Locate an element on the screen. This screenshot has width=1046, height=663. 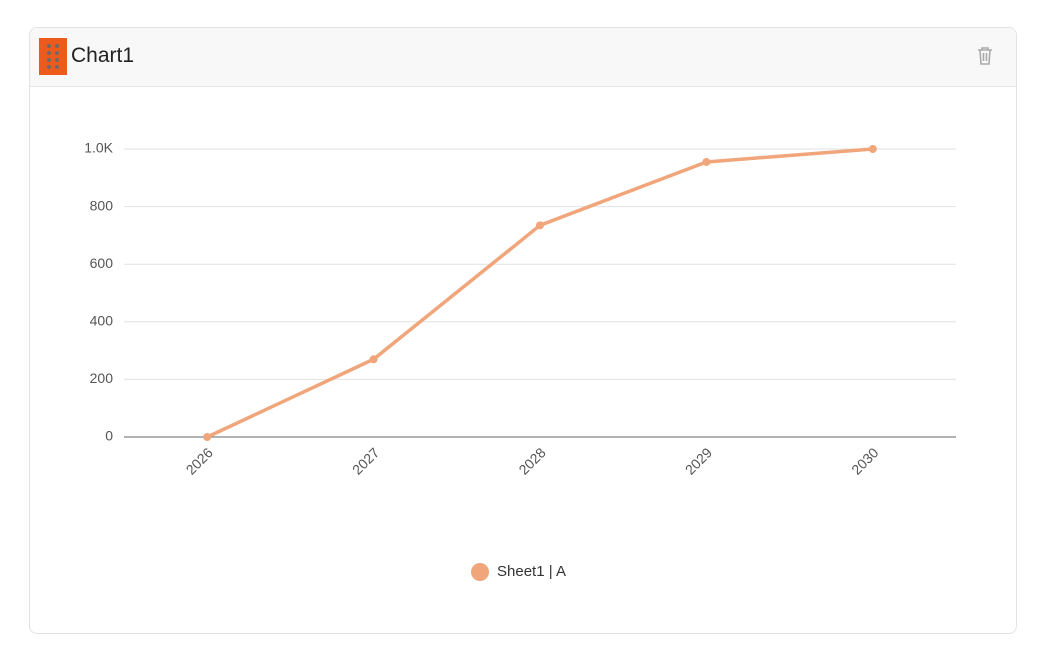
y-tick-label: 400 is located at coordinates (102, 321).